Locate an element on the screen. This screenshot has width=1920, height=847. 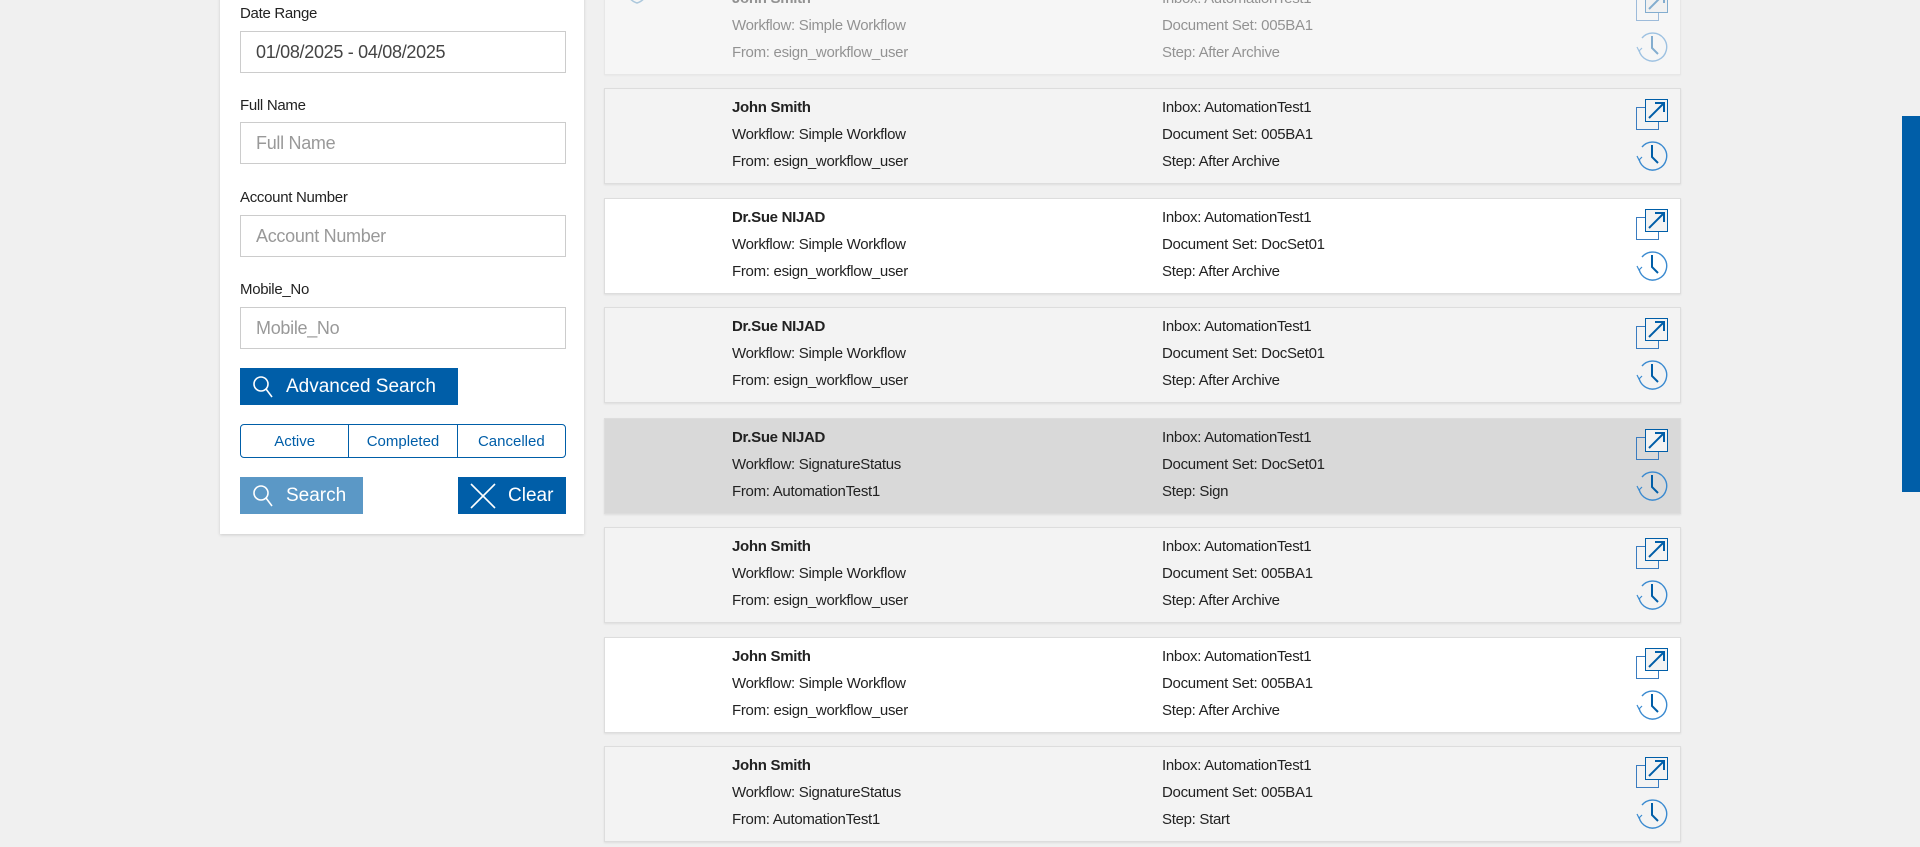
advanced-search-button: Advanced Search is located at coordinates (349, 386).